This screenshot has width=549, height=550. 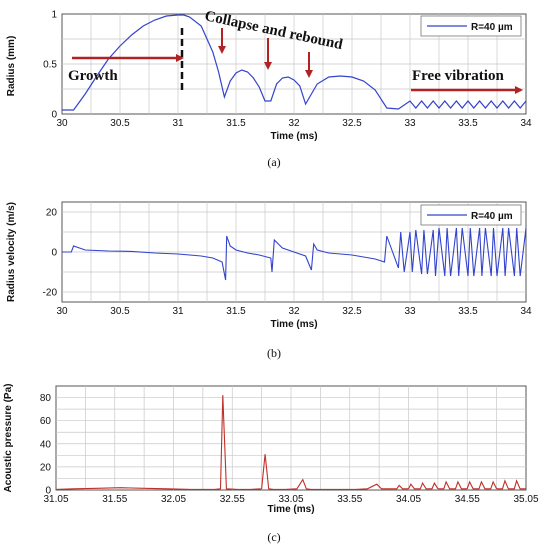 I want to click on legend-a: R=40 µm, so click(x=471, y=26).